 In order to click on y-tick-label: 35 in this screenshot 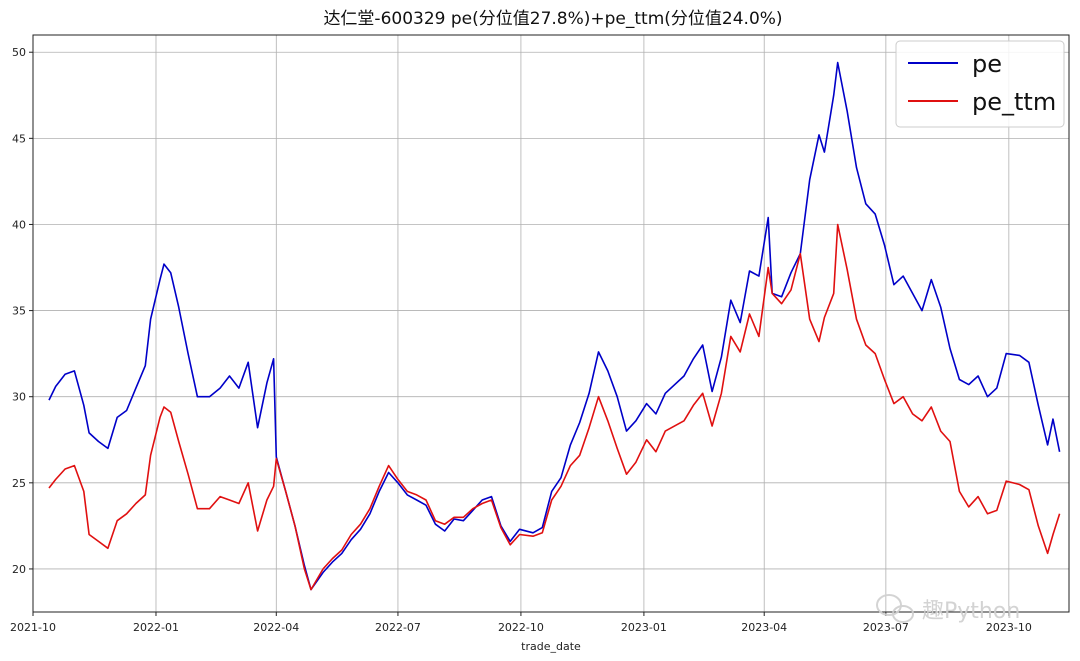, I will do `click(19, 311)`.